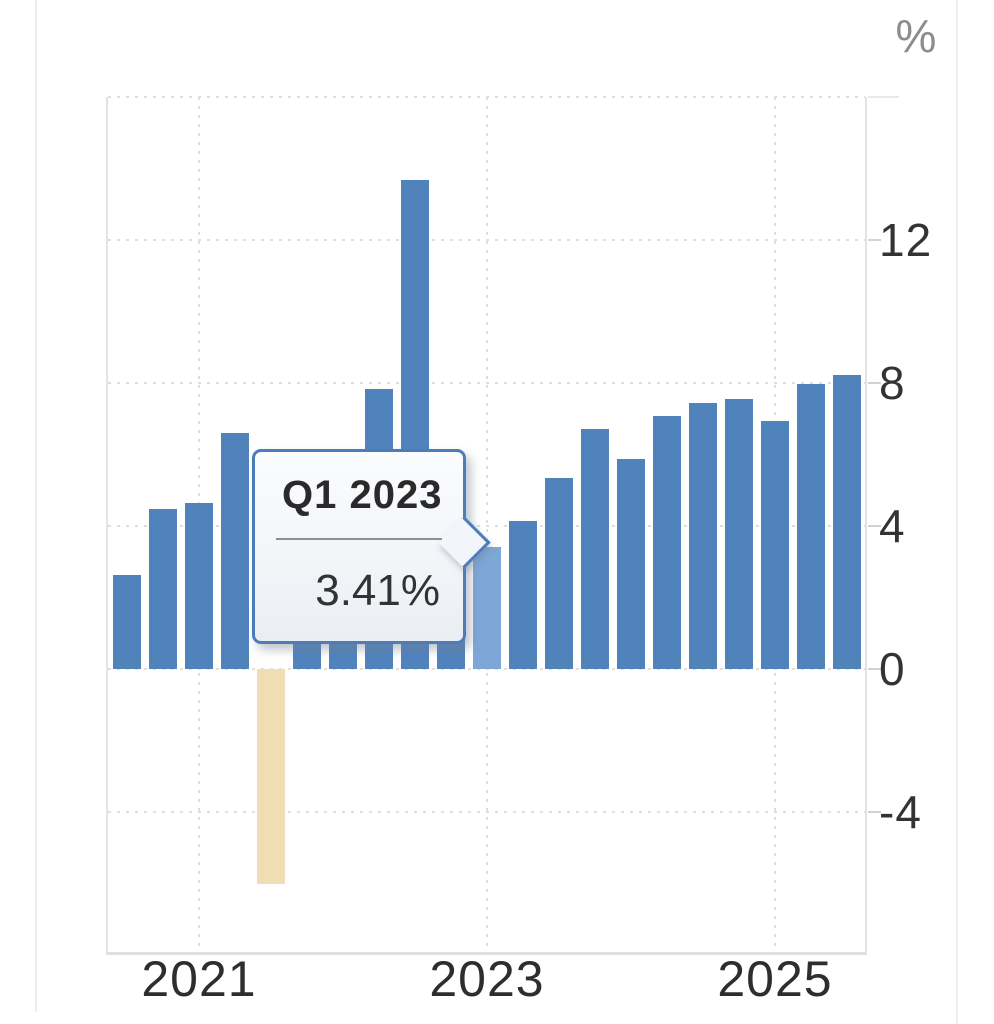 Image resolution: width=994 pixels, height=1024 pixels. Describe the element at coordinates (775, 545) in the screenshot. I see `bar-q1-2025` at that location.